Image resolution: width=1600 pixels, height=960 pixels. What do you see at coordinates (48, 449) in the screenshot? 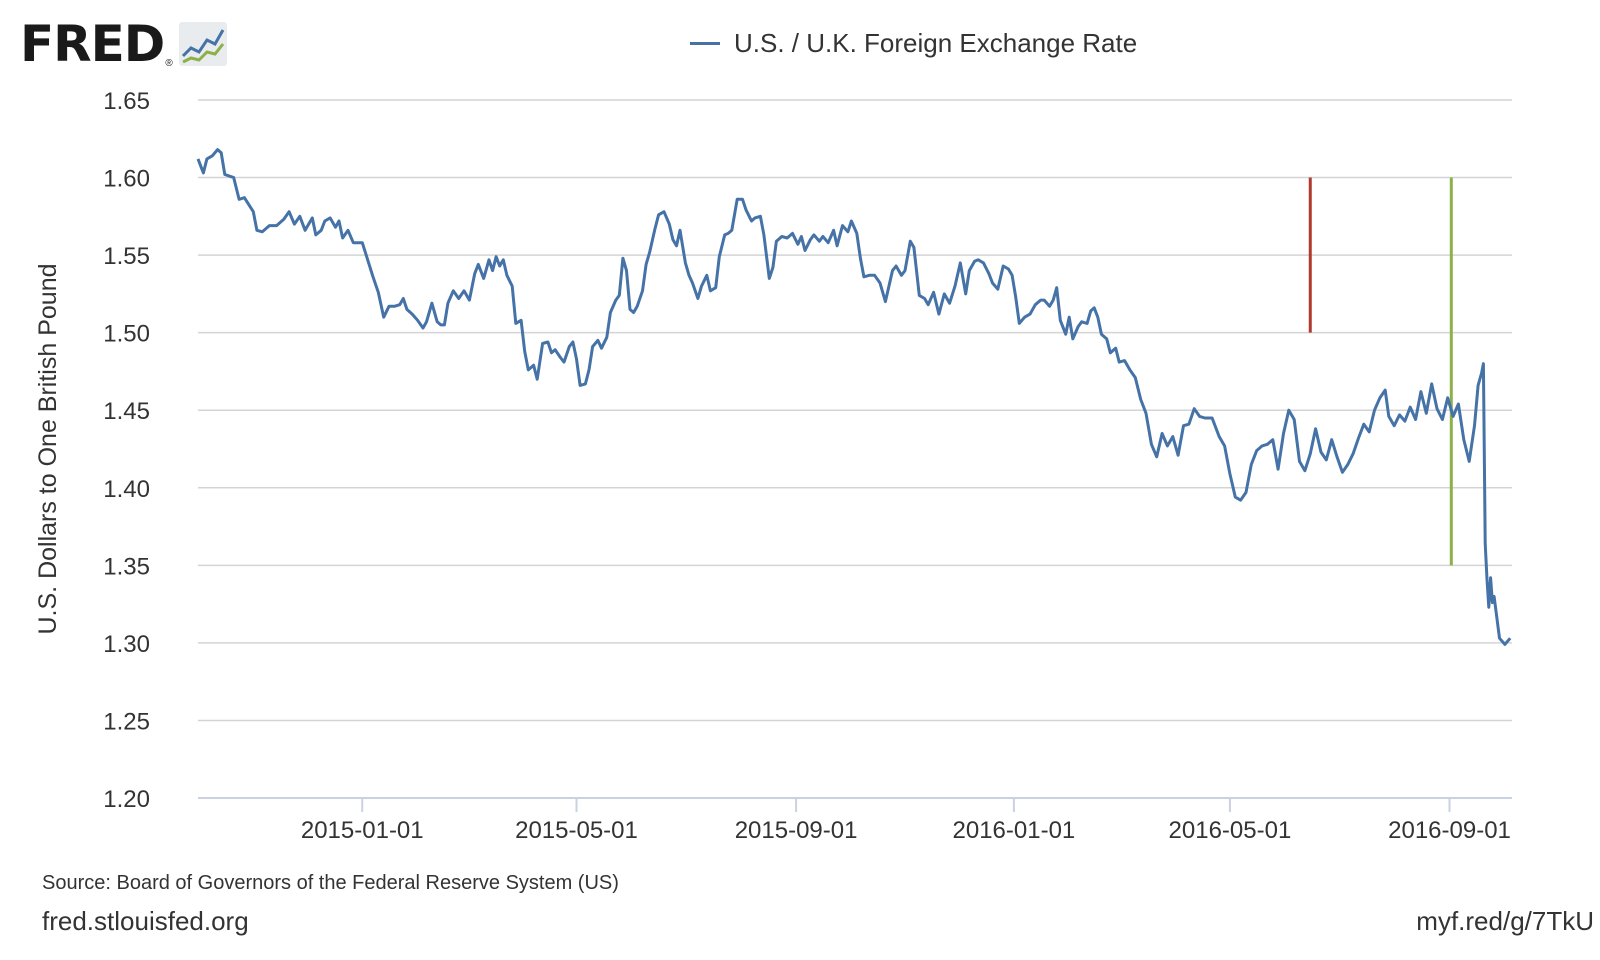
I see `y-axis-label: U.S. Dollars to One British Pound` at bounding box center [48, 449].